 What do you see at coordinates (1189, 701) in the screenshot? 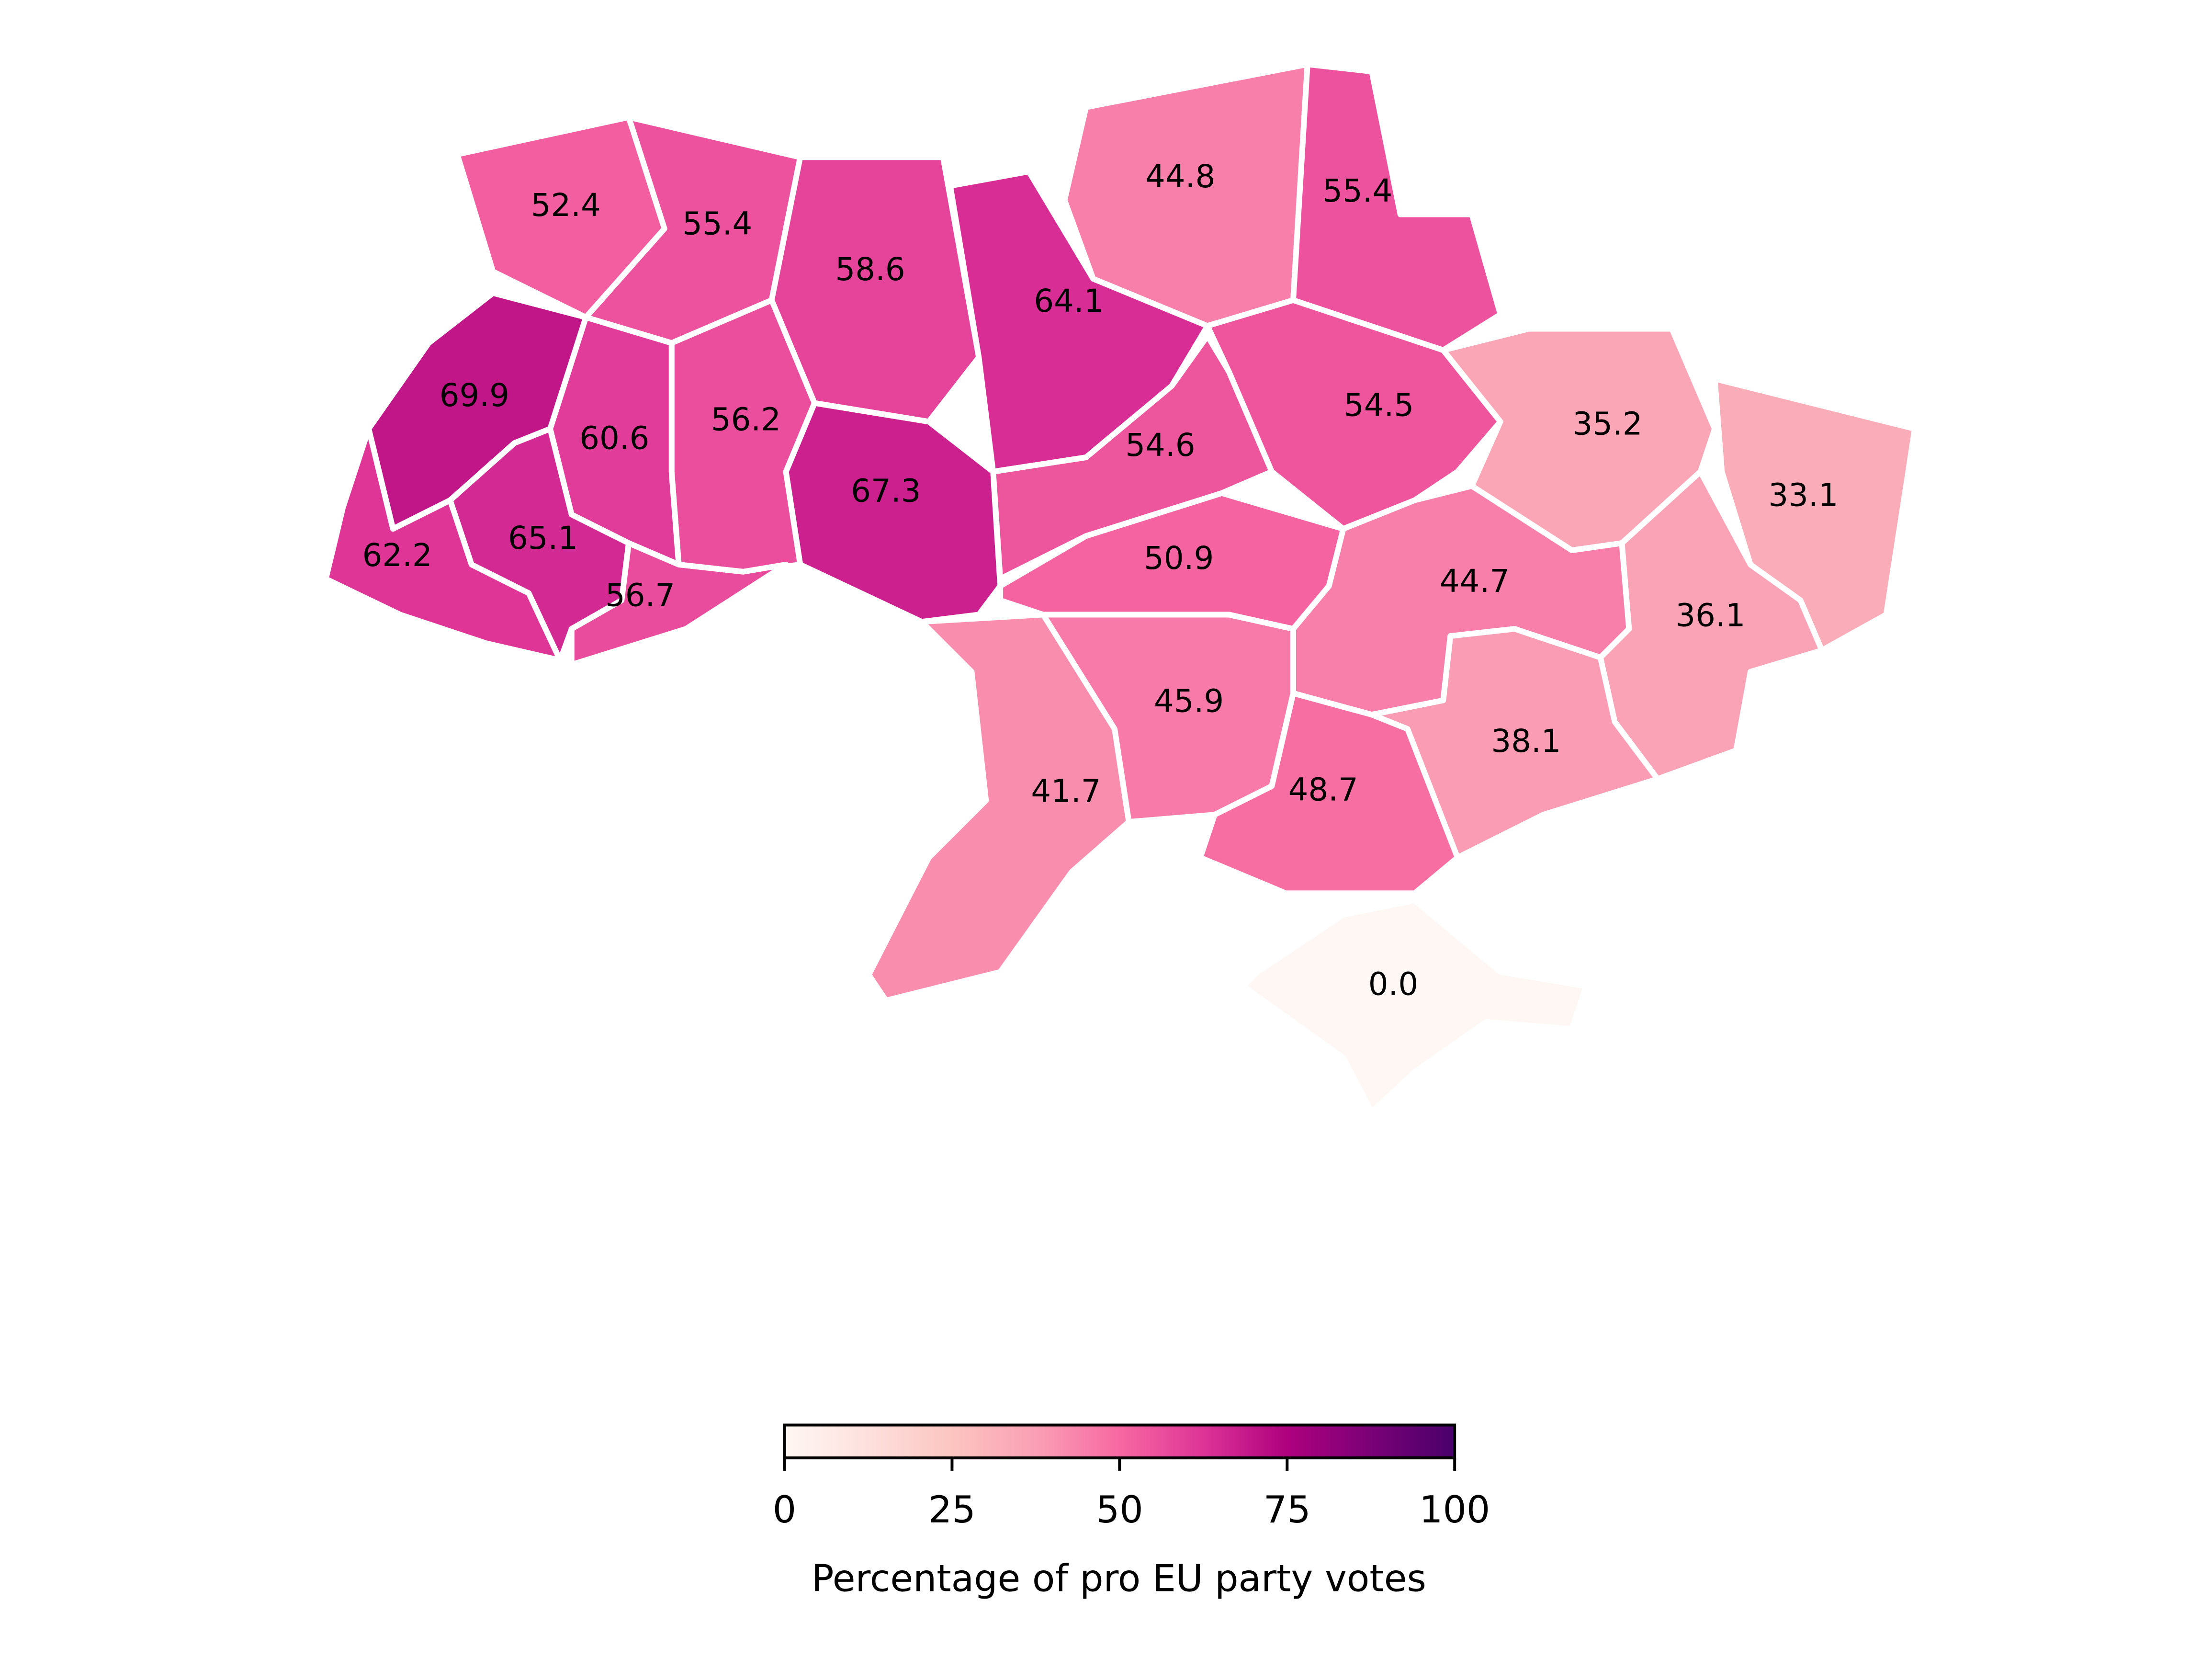
I see `value-label: 45.9` at bounding box center [1189, 701].